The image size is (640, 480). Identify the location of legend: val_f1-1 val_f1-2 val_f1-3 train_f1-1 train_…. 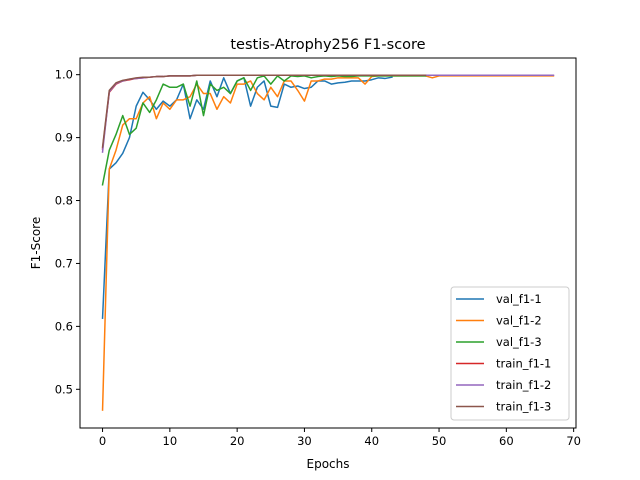
(510, 353).